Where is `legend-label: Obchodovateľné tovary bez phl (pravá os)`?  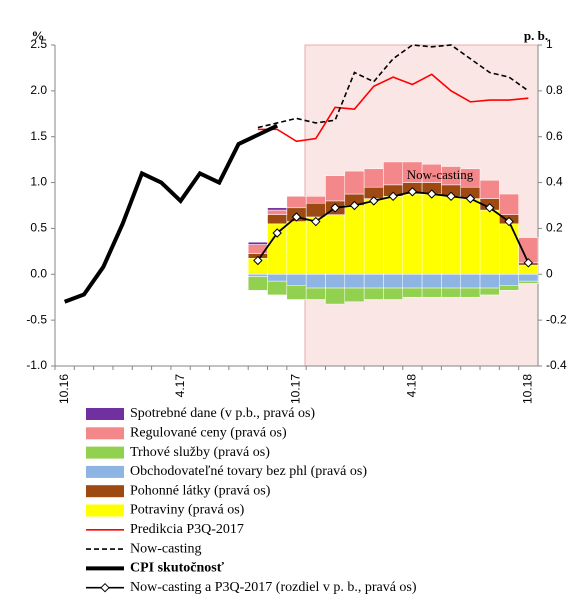
legend-label: Obchodovateľné tovary bez phl (pravá os) is located at coordinates (248, 471).